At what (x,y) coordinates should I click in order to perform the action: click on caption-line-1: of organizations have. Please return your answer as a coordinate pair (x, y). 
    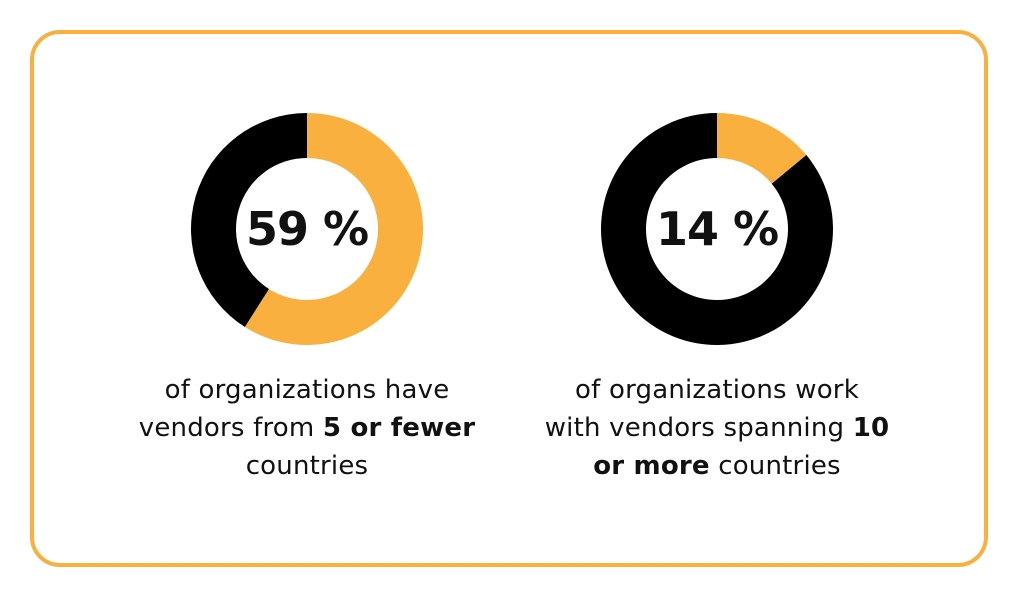
    Looking at the image, I should click on (307, 390).